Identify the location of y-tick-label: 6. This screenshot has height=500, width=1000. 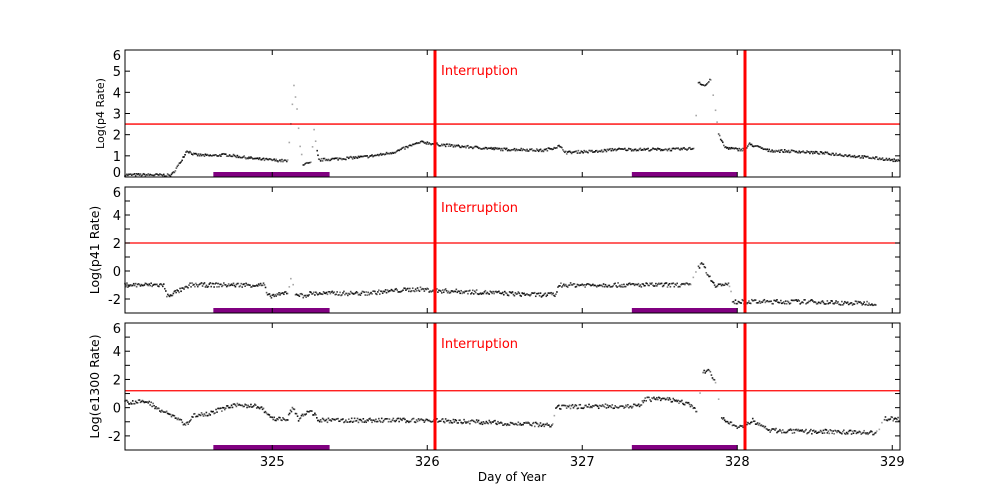
(117, 193).